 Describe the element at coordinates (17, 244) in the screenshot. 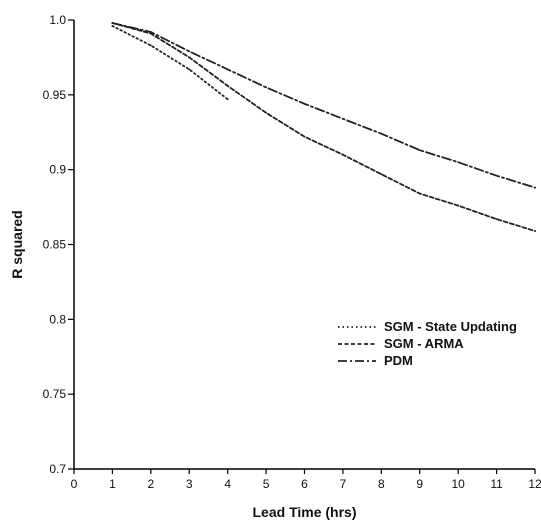

I see `y-axis-title: R squared` at that location.